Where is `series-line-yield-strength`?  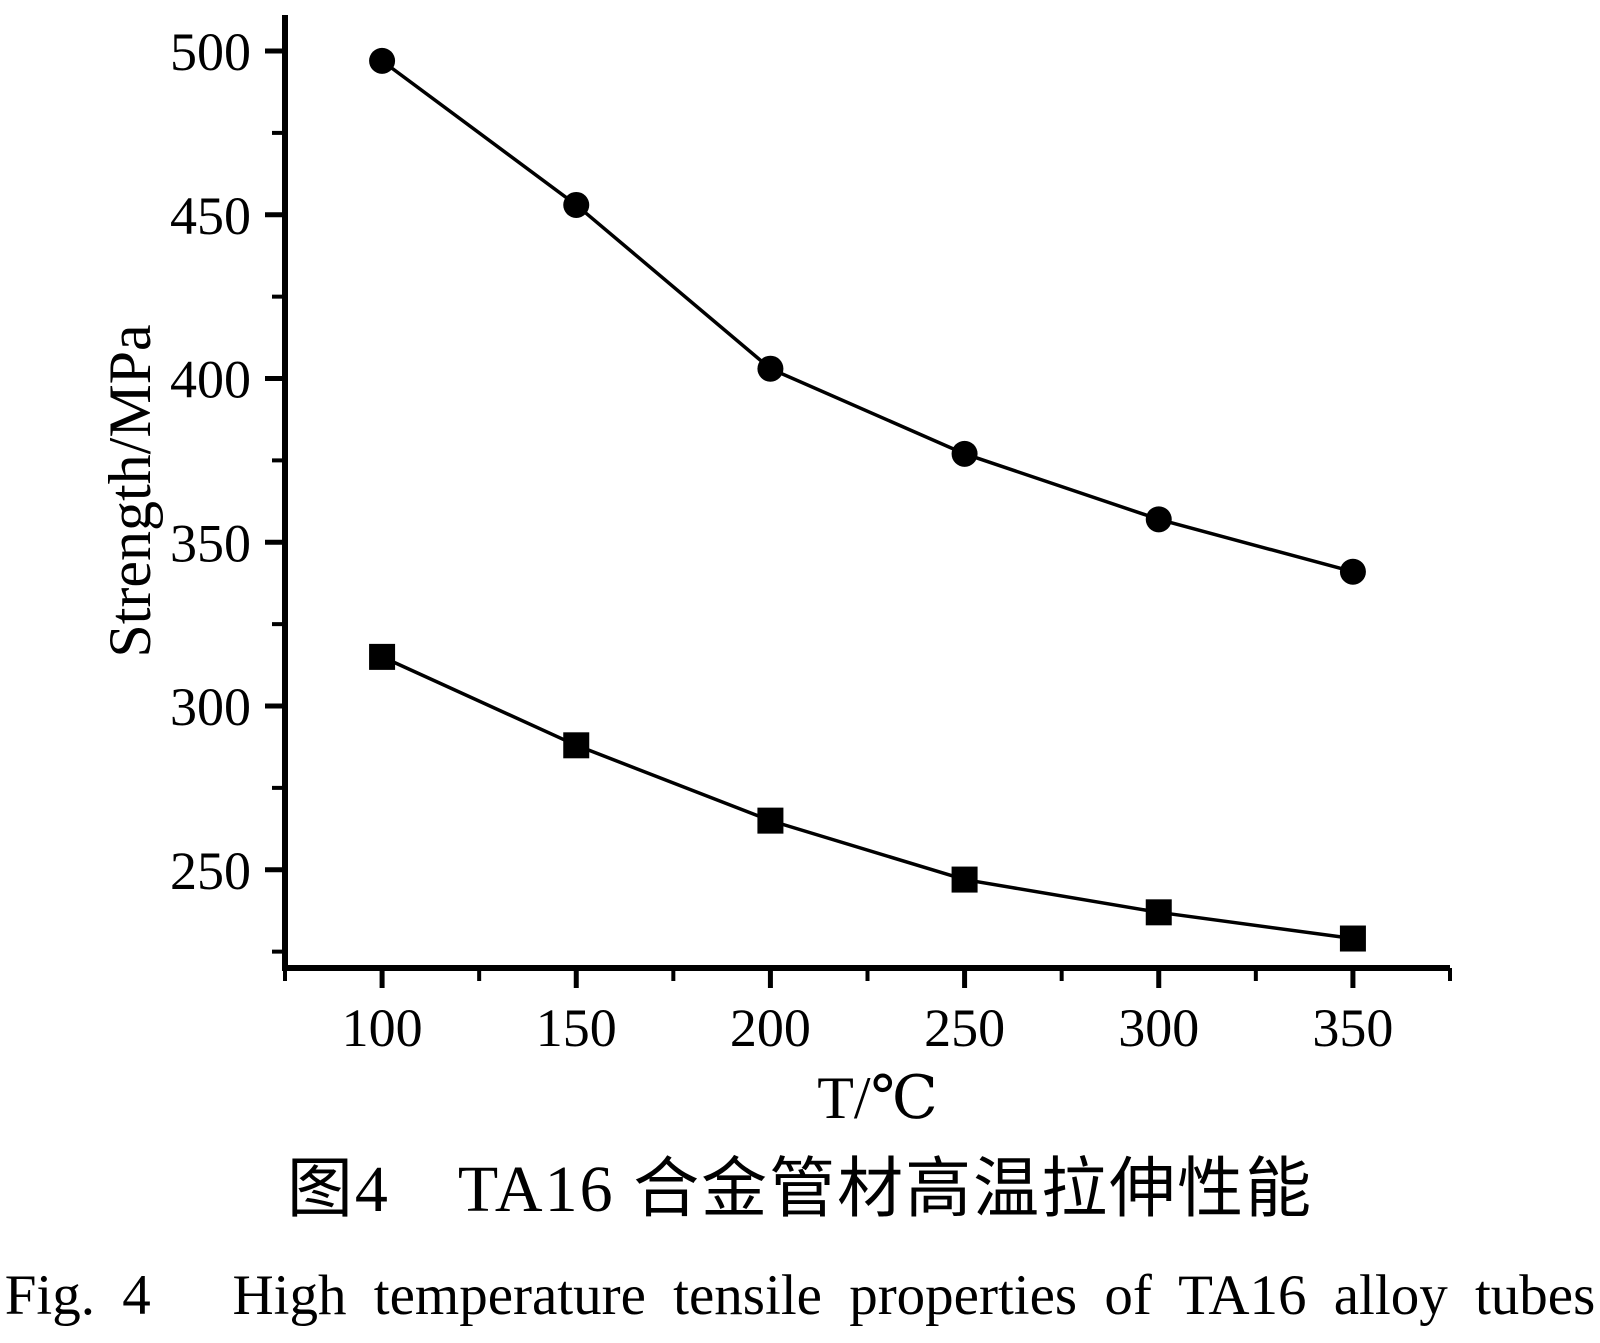
series-line-yield-strength is located at coordinates (867, 798).